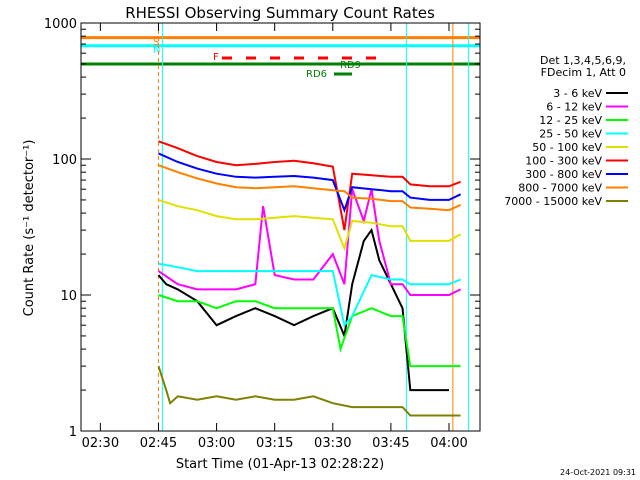  What do you see at coordinates (350, 65) in the screenshot?
I see `flag-label-rd9: RD9` at bounding box center [350, 65].